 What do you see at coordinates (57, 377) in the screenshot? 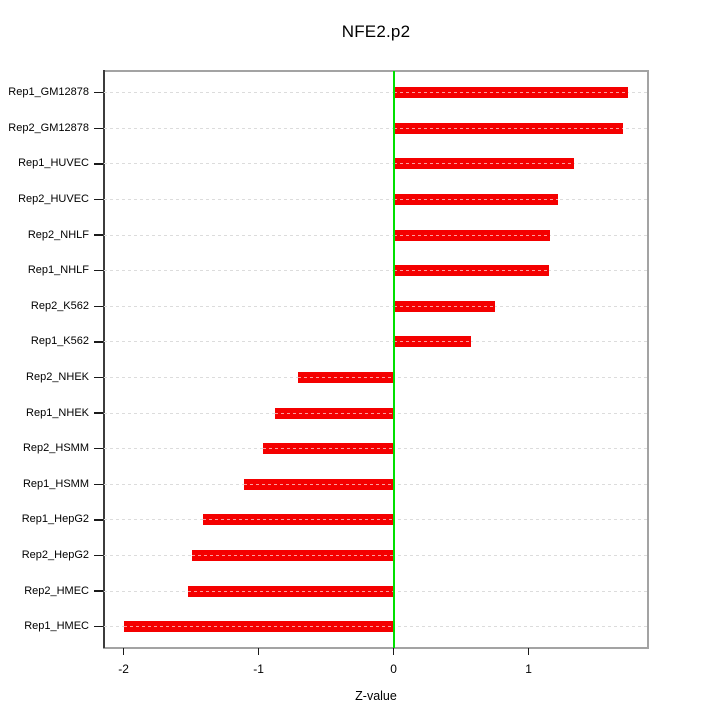
I see `y-tick-label: Rep2_NHEK` at bounding box center [57, 377].